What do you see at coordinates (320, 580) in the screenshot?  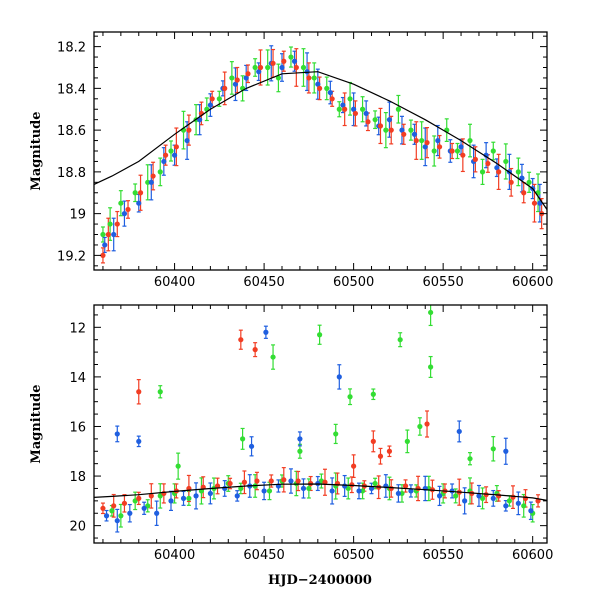 I see `bottom-x-axis-label: HJD−2400000` at bounding box center [320, 580].